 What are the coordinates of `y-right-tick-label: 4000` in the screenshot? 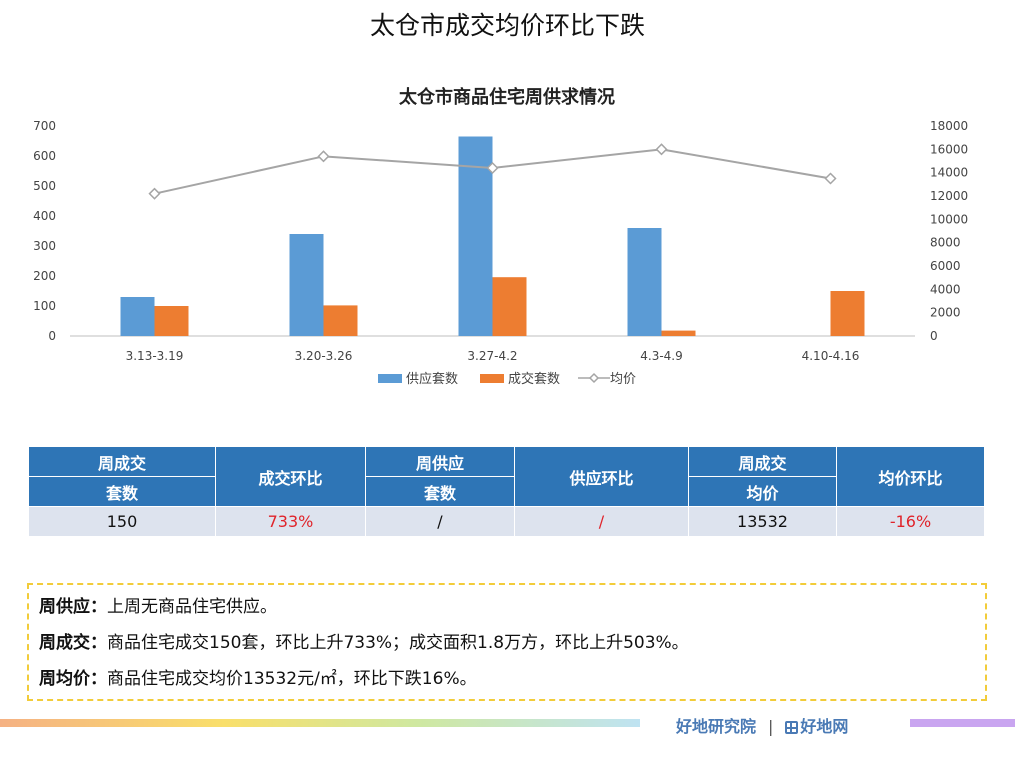 It's located at (945, 289).